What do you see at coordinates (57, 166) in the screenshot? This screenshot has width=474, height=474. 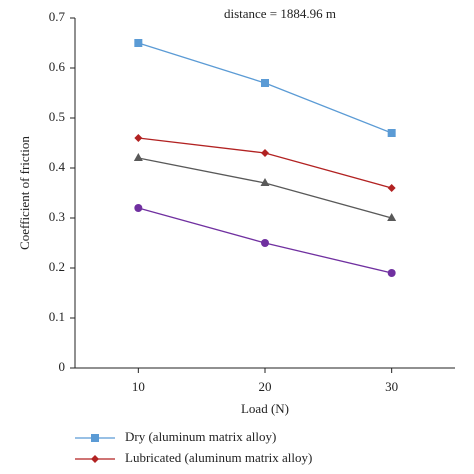 I see `y-tick-label: 0.4` at bounding box center [57, 166].